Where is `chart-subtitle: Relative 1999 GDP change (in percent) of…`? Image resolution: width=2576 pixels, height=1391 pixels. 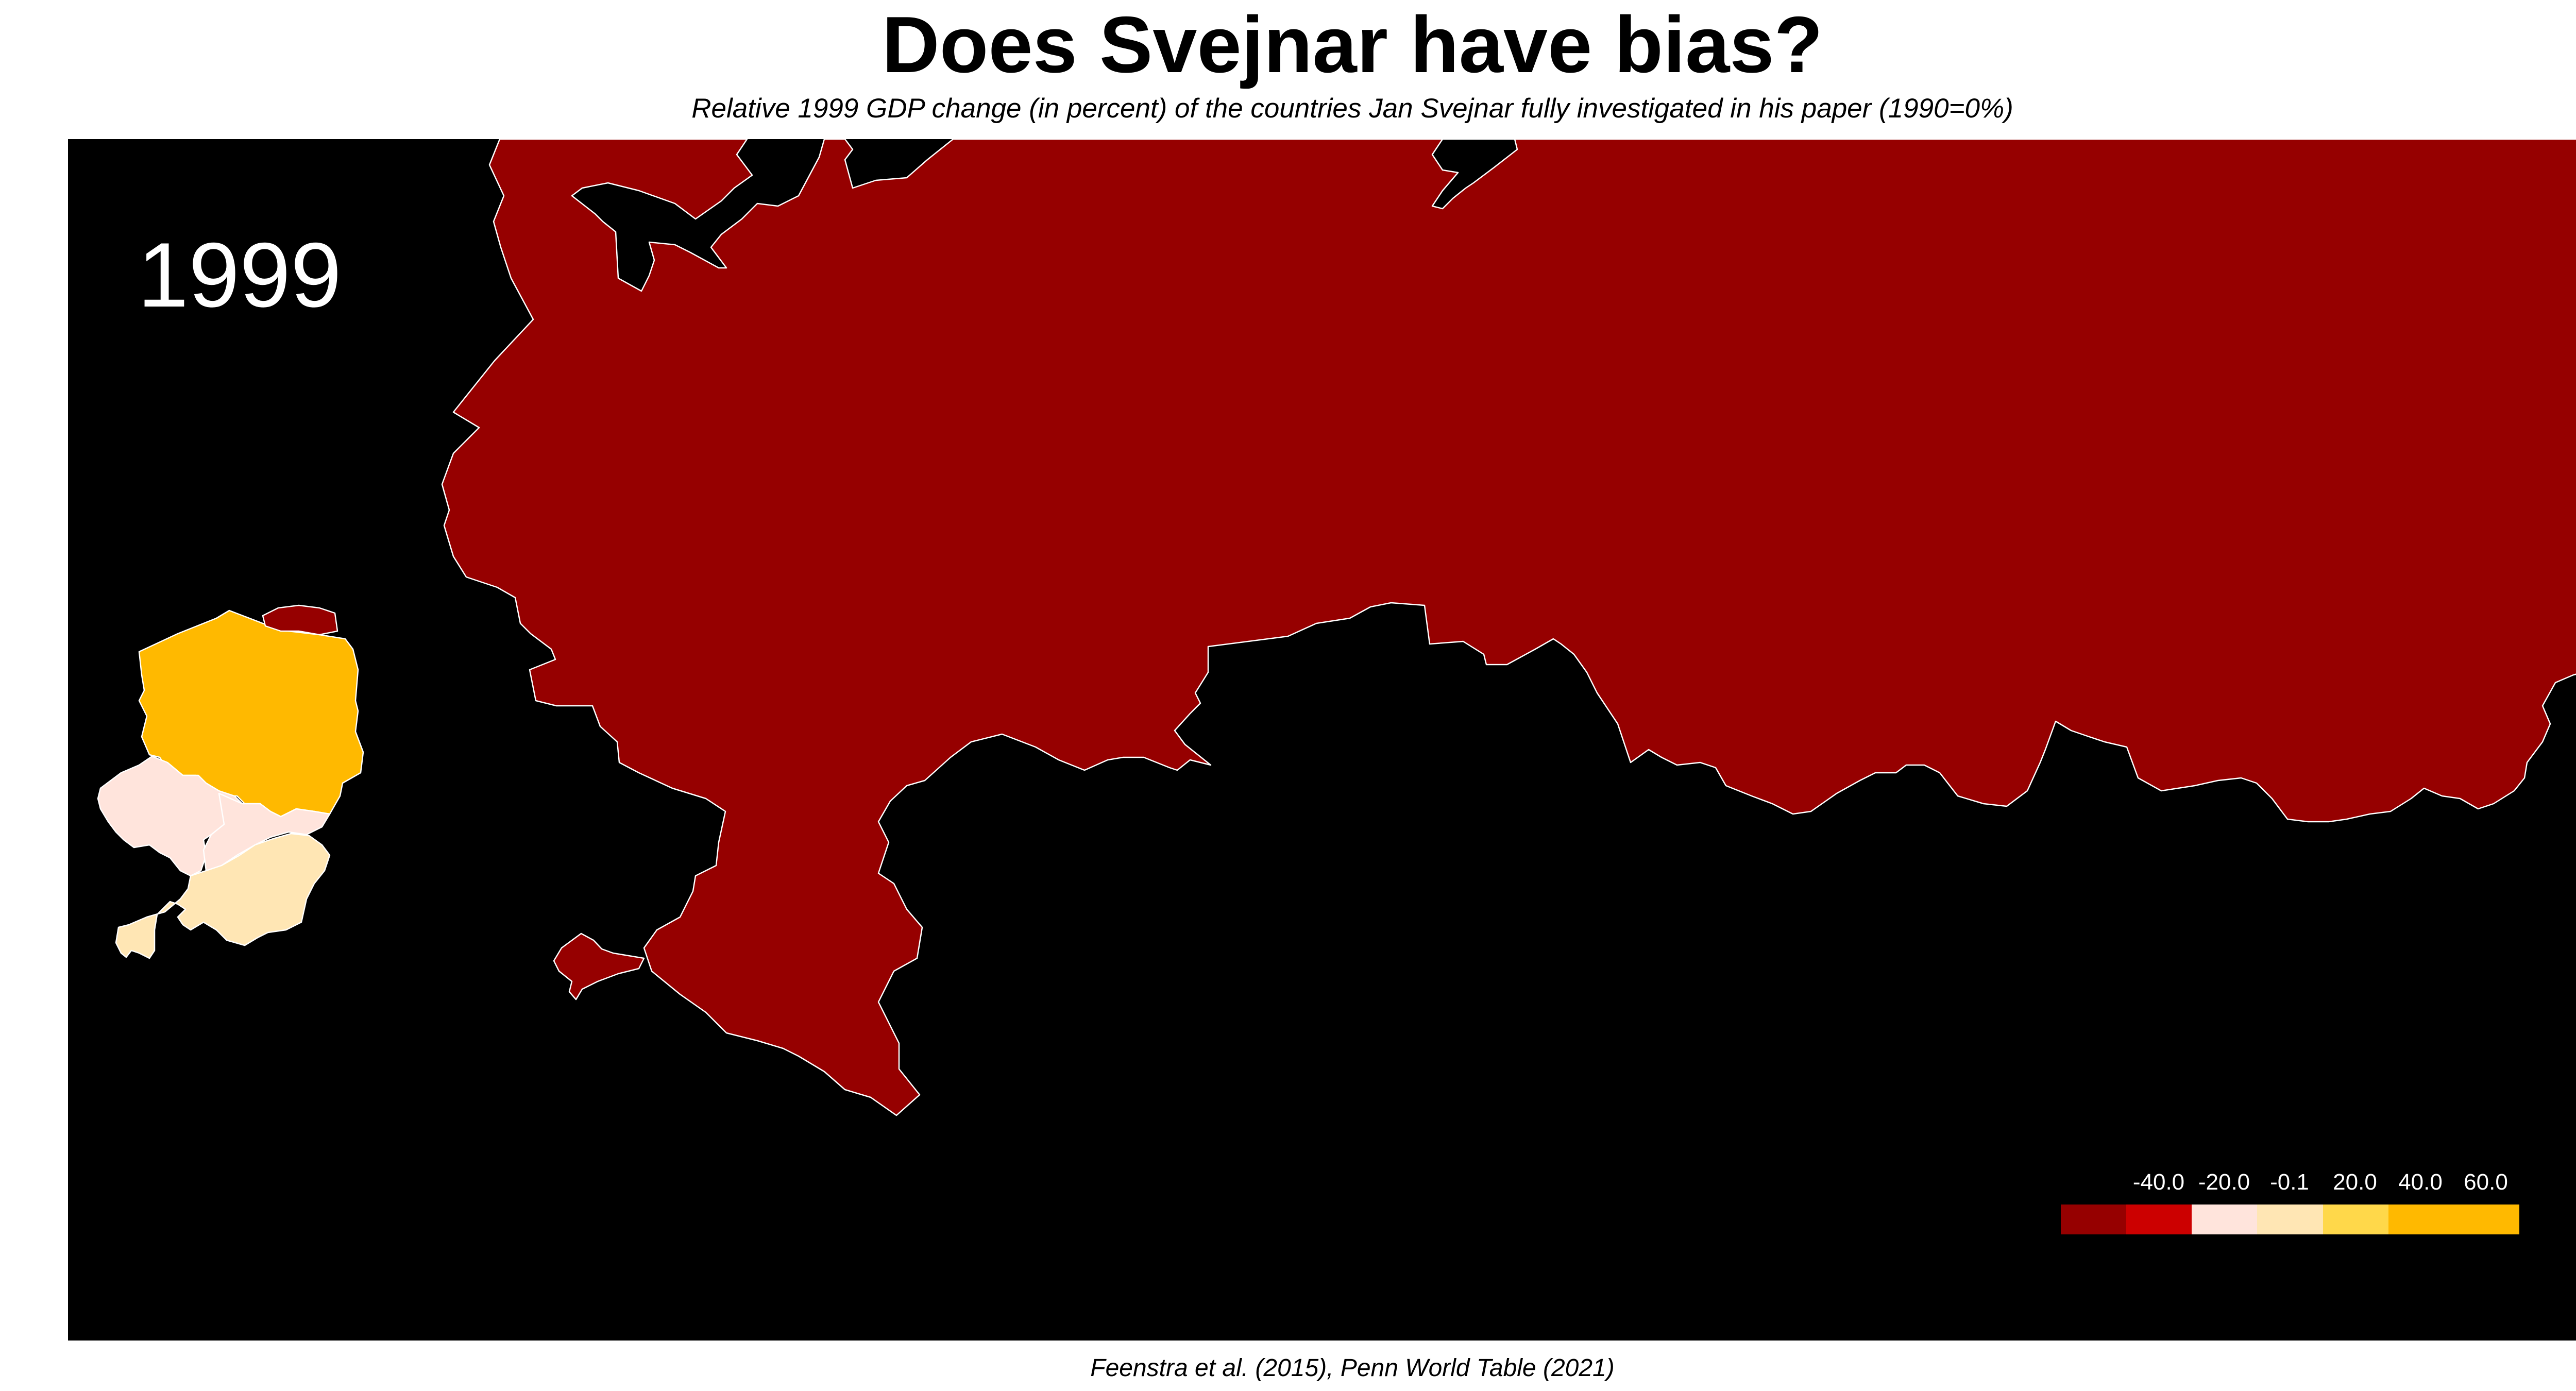 chart-subtitle: Relative 1999 GDP change (in percent) of… is located at coordinates (1352, 108).